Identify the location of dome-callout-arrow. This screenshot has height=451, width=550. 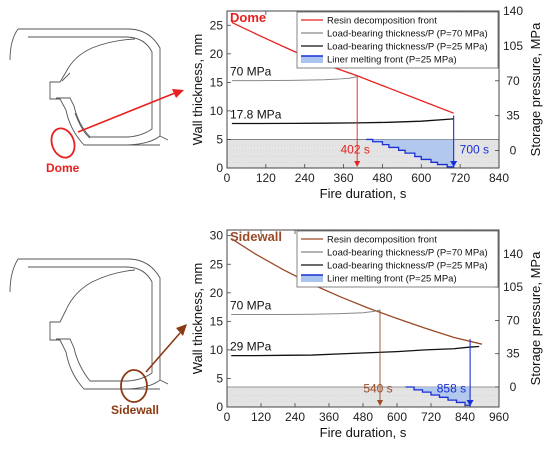
(126, 112).